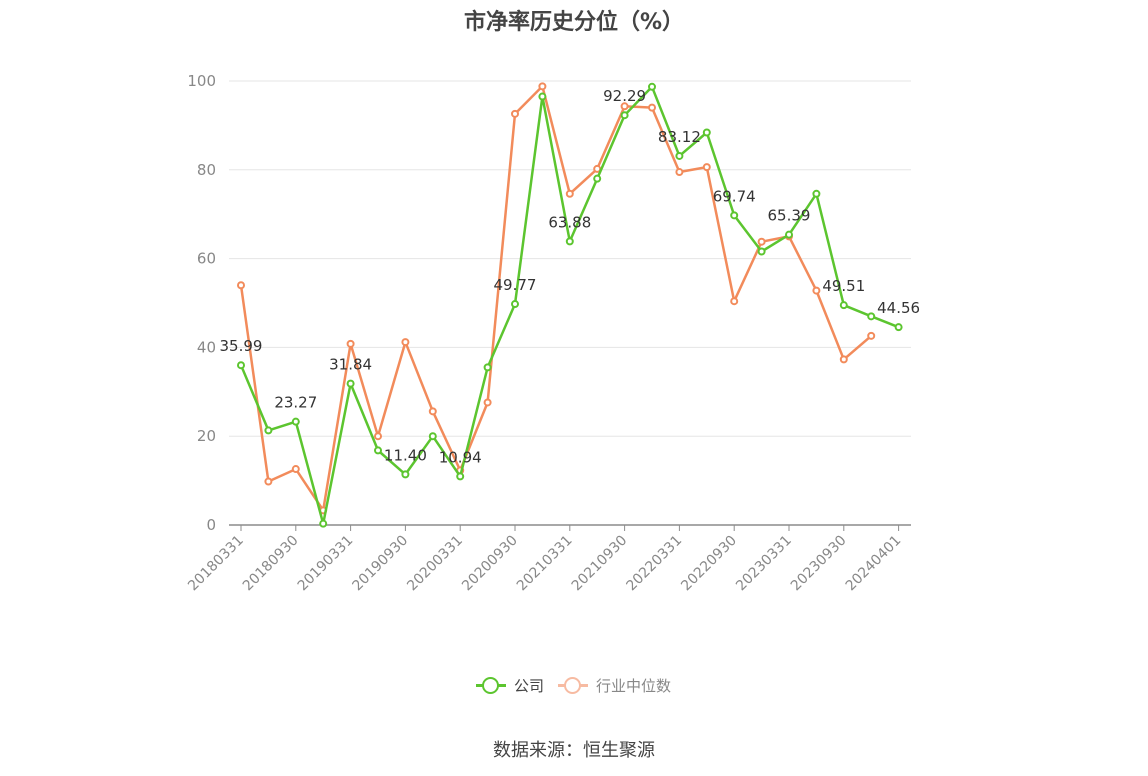 The height and width of the screenshot is (776, 1148). What do you see at coordinates (206, 170) in the screenshot?
I see `y-tick-label: 80` at bounding box center [206, 170].